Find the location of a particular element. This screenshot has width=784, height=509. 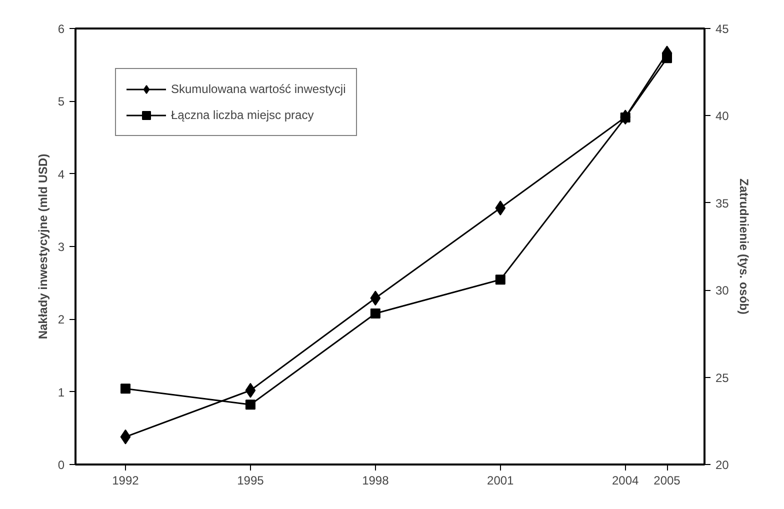

y-tick-label: 0 is located at coordinates (61, 465).